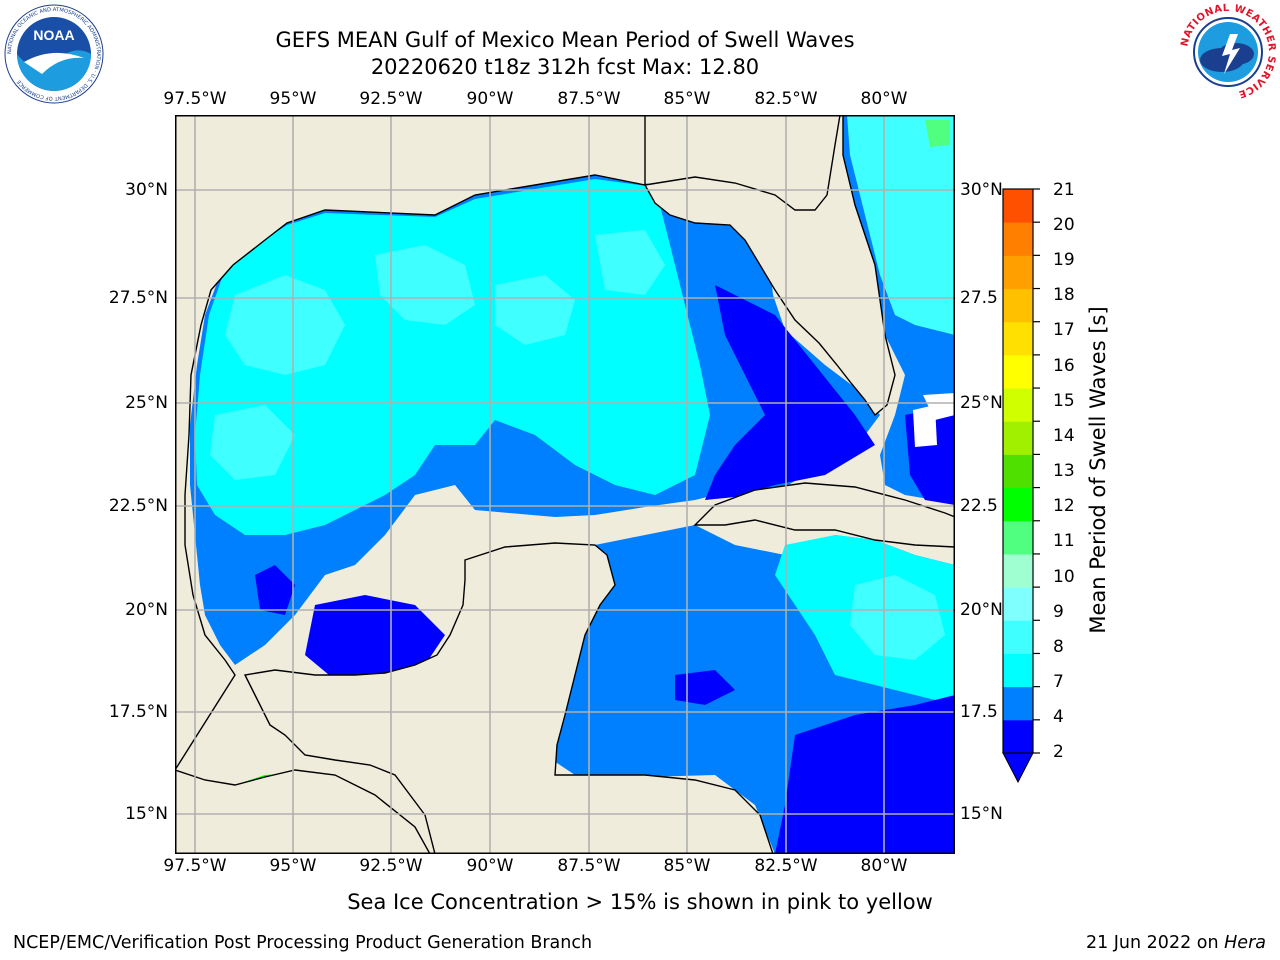  What do you see at coordinates (146, 610) in the screenshot?
I see `lat-label-left: 20°N` at bounding box center [146, 610].